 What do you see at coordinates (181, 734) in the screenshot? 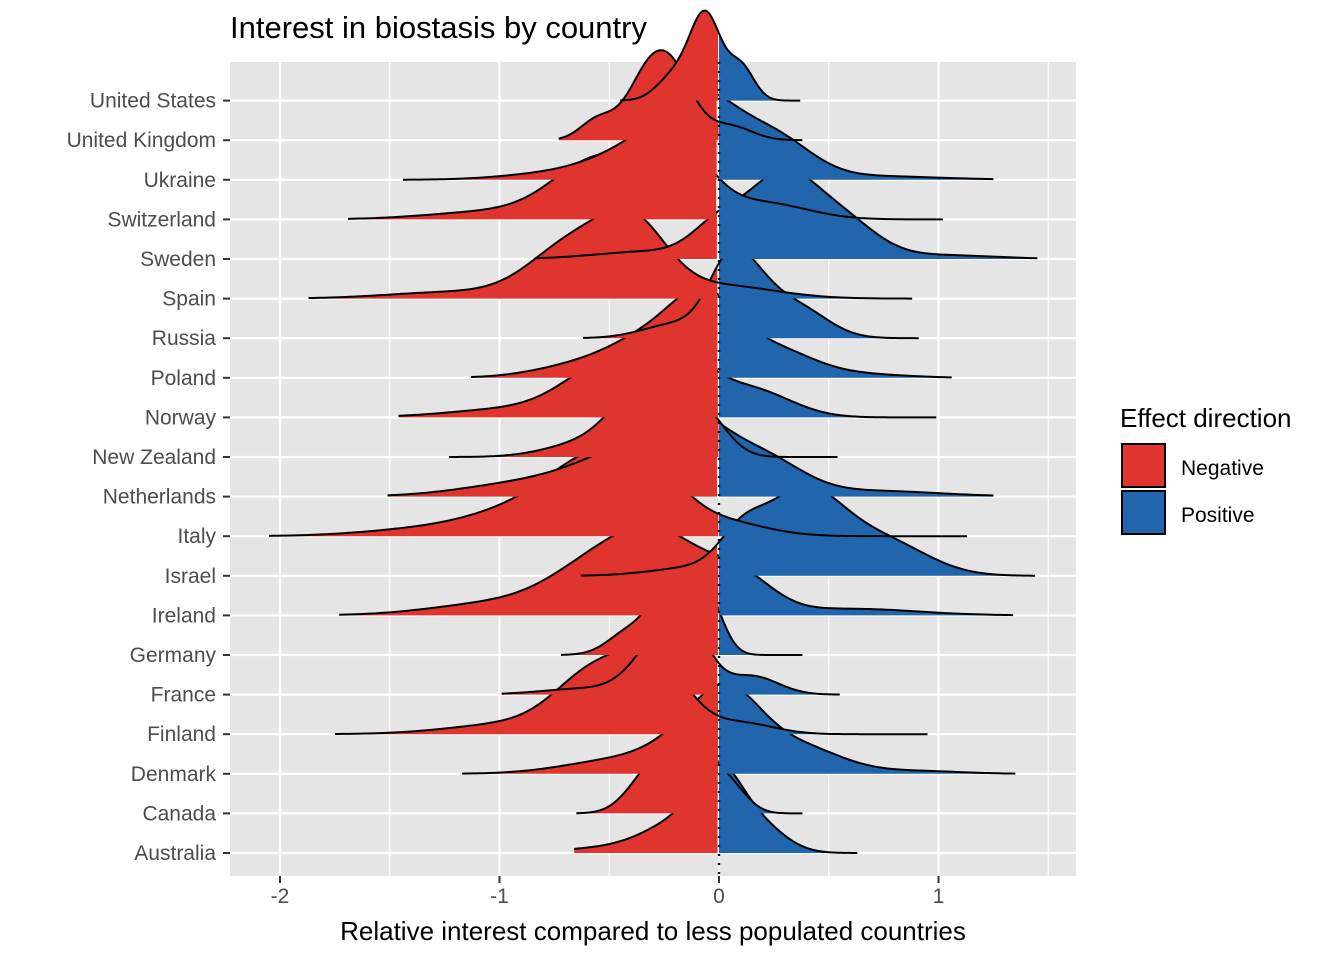
I see `y-tick-label: Finland` at bounding box center [181, 734].